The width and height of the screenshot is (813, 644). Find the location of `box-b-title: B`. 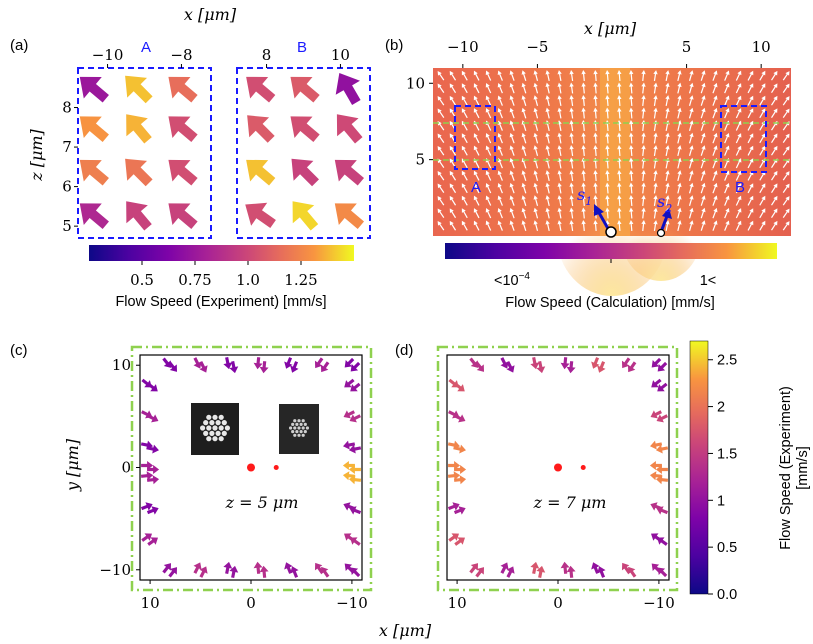

box-b-title: B is located at coordinates (302, 47).